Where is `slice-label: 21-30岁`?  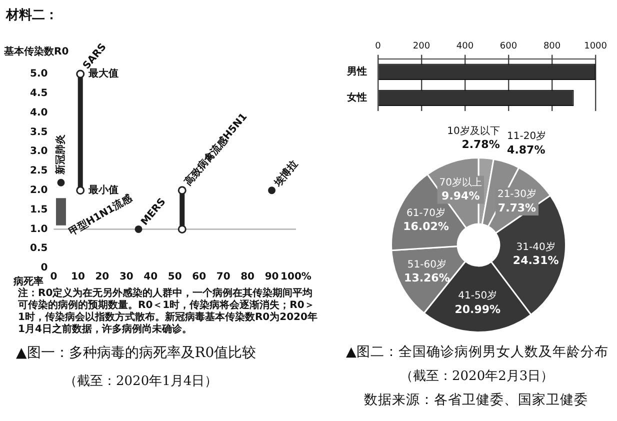
slice-label: 21-30岁 is located at coordinates (517, 194).